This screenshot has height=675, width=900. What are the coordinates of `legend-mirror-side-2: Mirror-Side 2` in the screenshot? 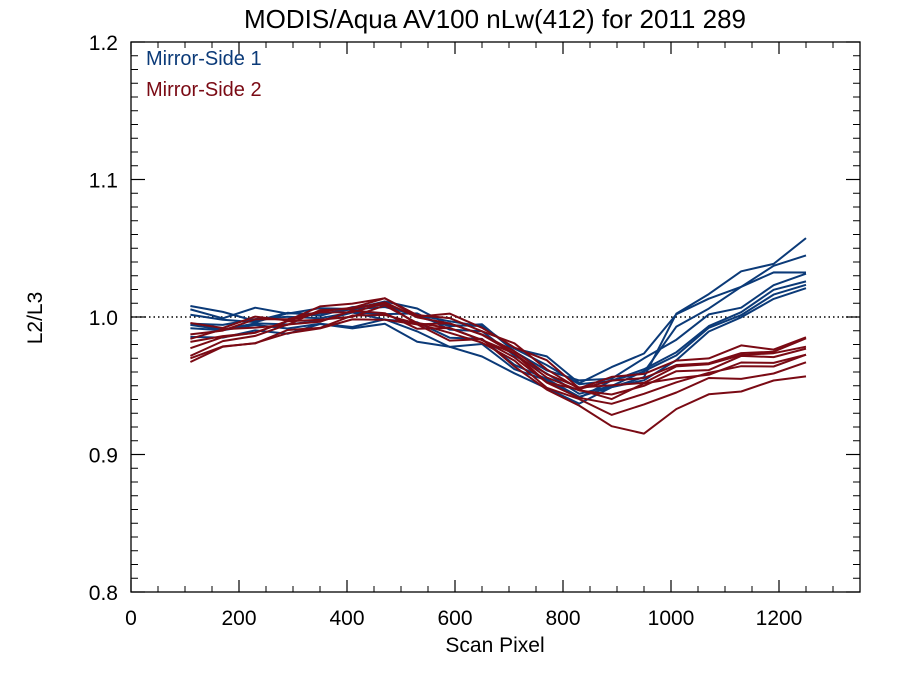 It's located at (204, 90).